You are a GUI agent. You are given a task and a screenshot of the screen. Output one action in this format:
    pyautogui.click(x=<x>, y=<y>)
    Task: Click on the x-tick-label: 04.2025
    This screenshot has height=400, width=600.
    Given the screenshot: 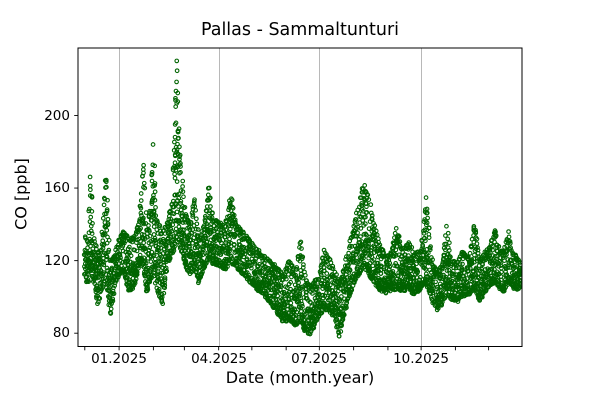 What is the action you would take?
    pyautogui.click(x=219, y=358)
    